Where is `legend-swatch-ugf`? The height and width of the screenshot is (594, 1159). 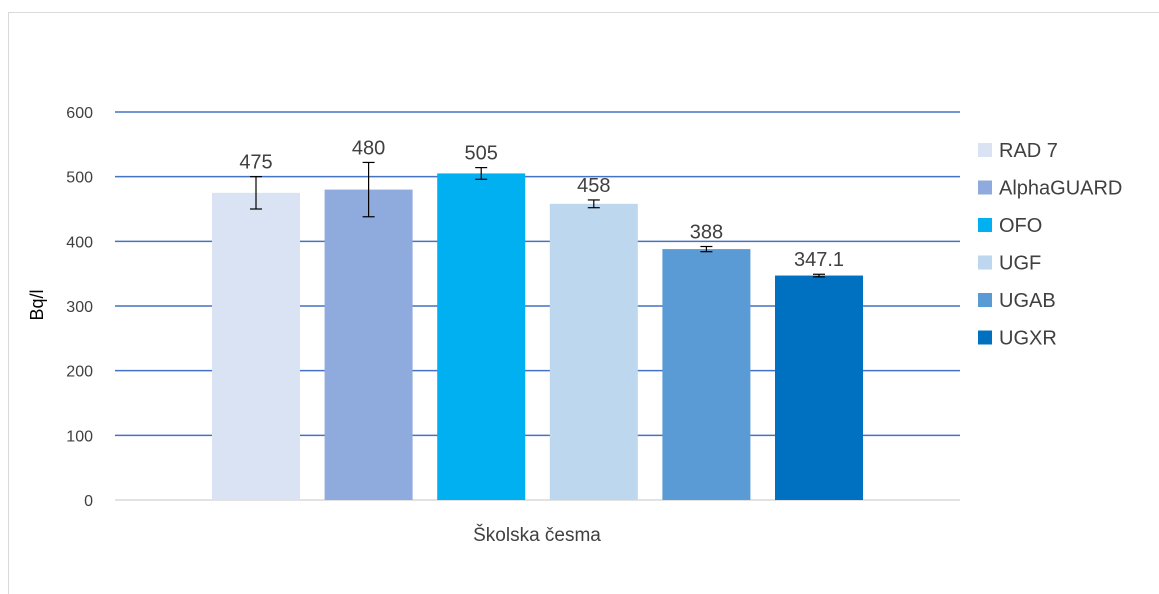
legend-swatch-ugf is located at coordinates (985, 262).